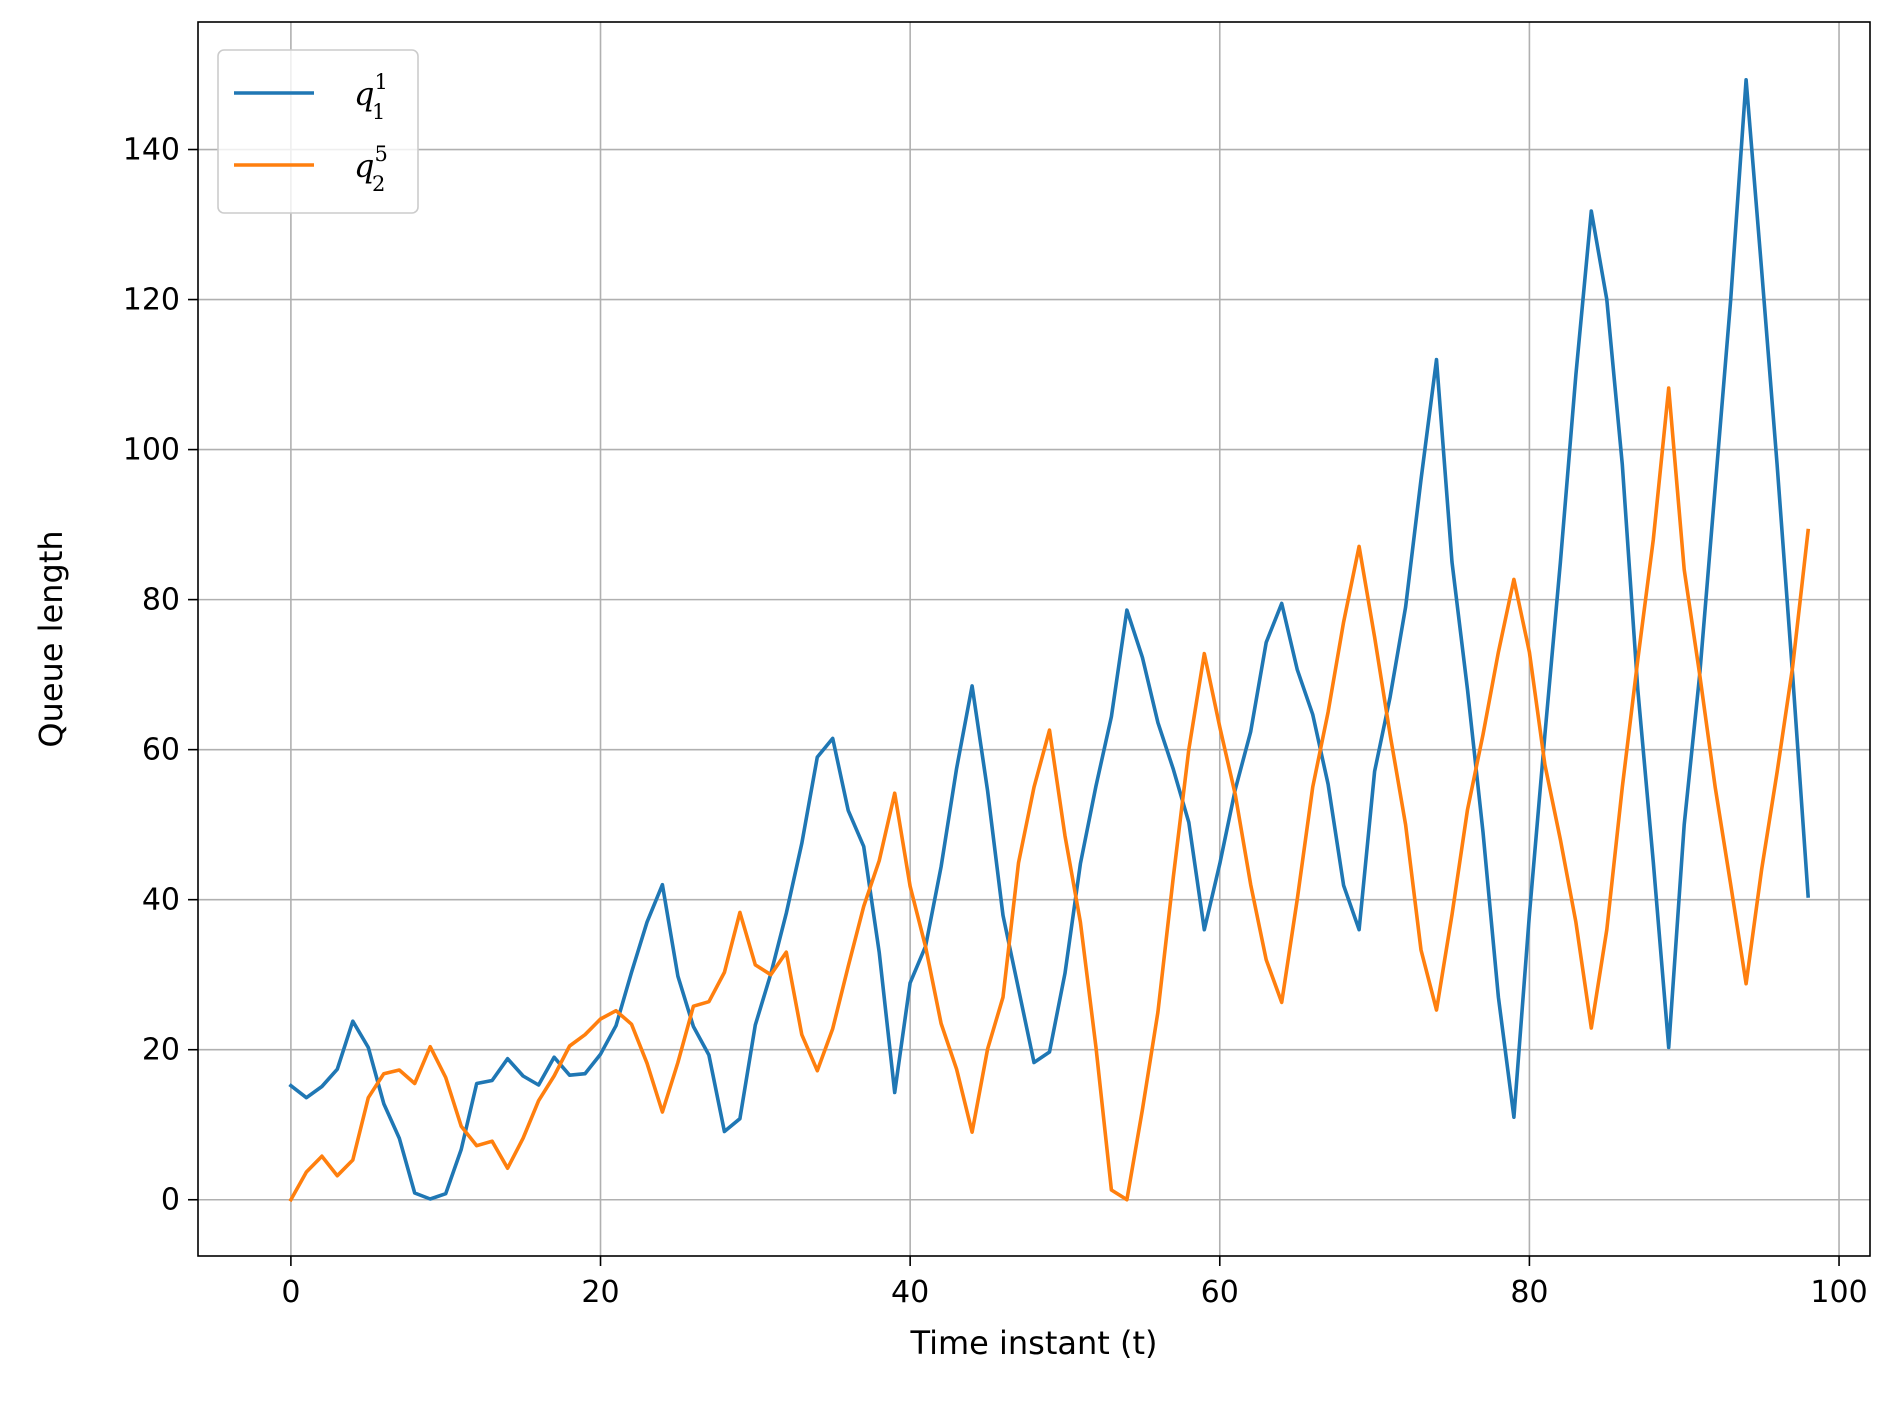 Image resolution: width=1890 pixels, height=1415 pixels. I want to click on y-tick-label: 60, so click(161, 750).